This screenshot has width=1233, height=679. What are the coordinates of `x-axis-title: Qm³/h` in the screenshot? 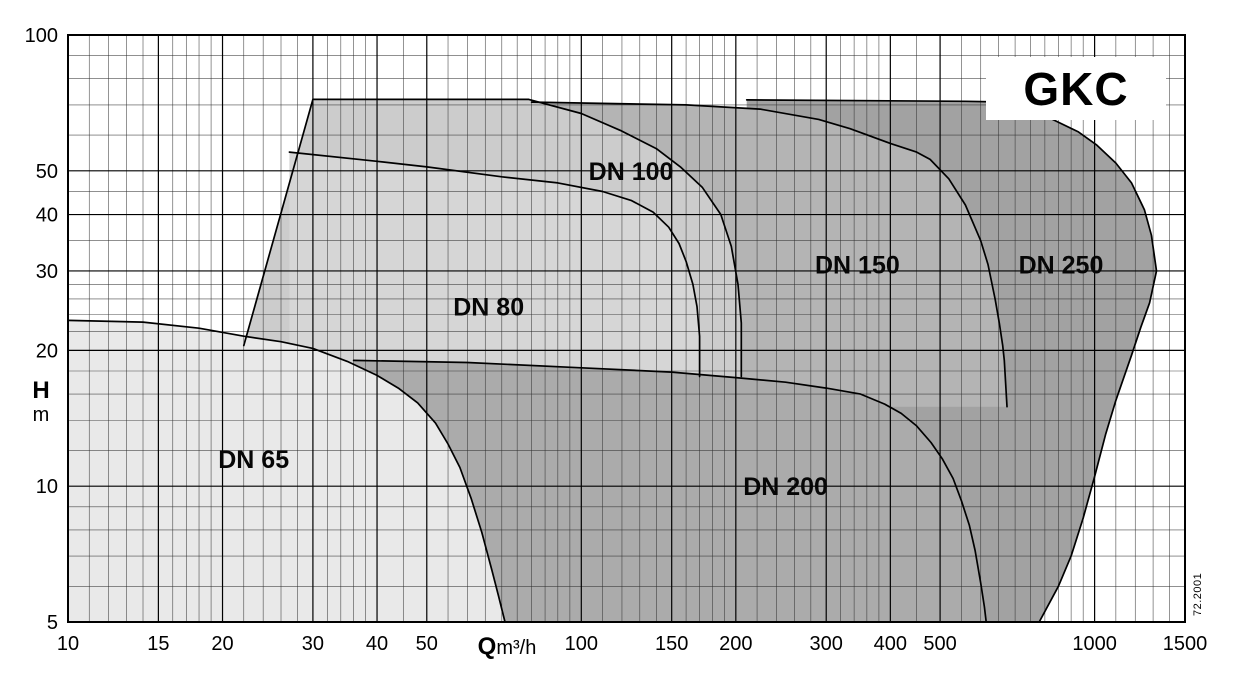 It's located at (507, 647).